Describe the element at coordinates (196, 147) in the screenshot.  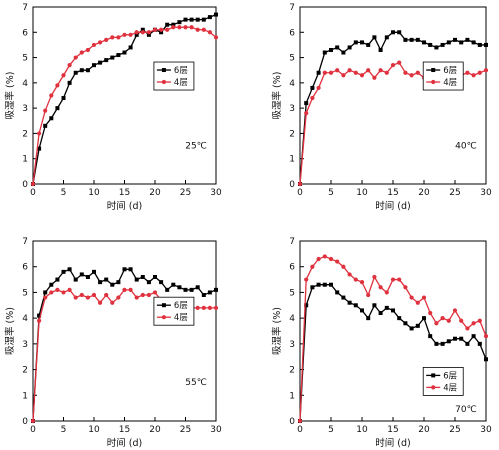
I see `temperature-annotation: 25℃` at that location.